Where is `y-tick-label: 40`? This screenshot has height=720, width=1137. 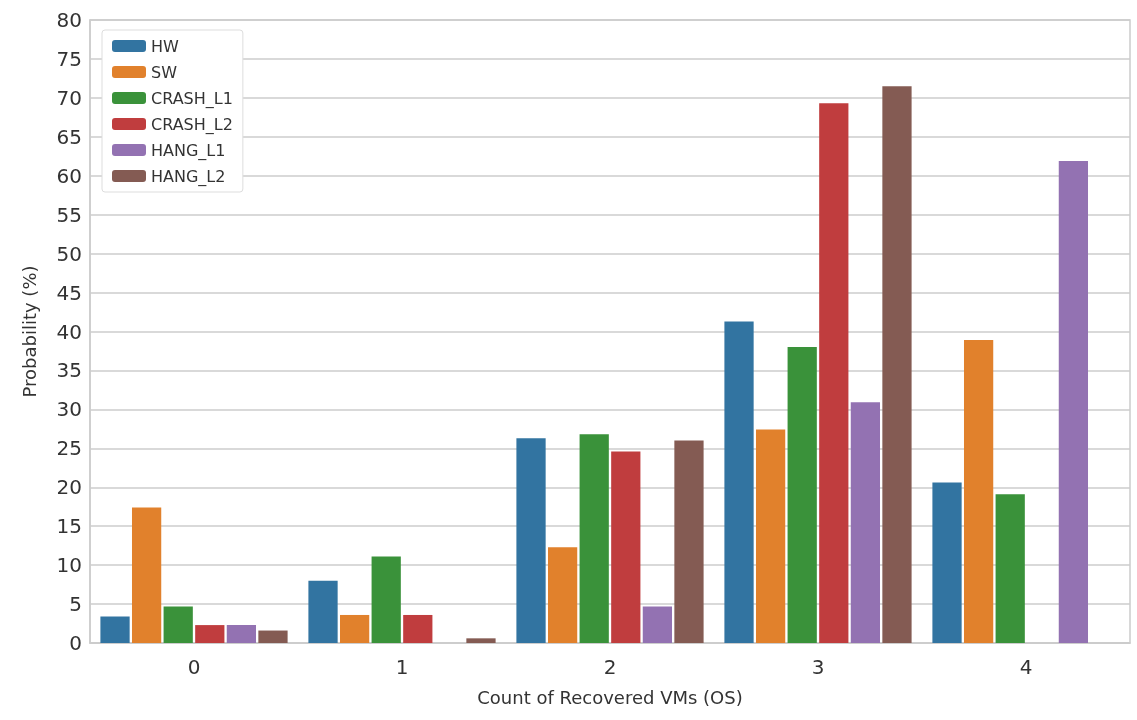
y-tick-label: 40 is located at coordinates (69, 331).